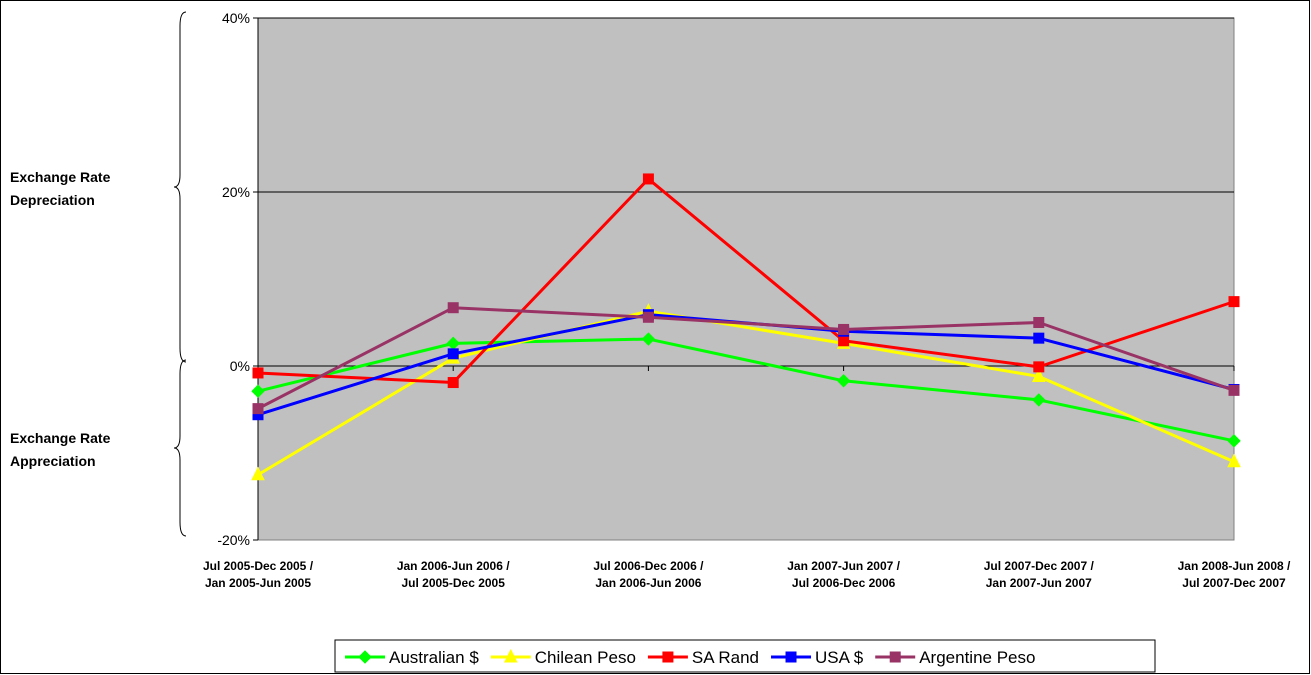 This screenshot has width=1311, height=675. I want to click on side-annotation-line: Depreciation, so click(52, 200).